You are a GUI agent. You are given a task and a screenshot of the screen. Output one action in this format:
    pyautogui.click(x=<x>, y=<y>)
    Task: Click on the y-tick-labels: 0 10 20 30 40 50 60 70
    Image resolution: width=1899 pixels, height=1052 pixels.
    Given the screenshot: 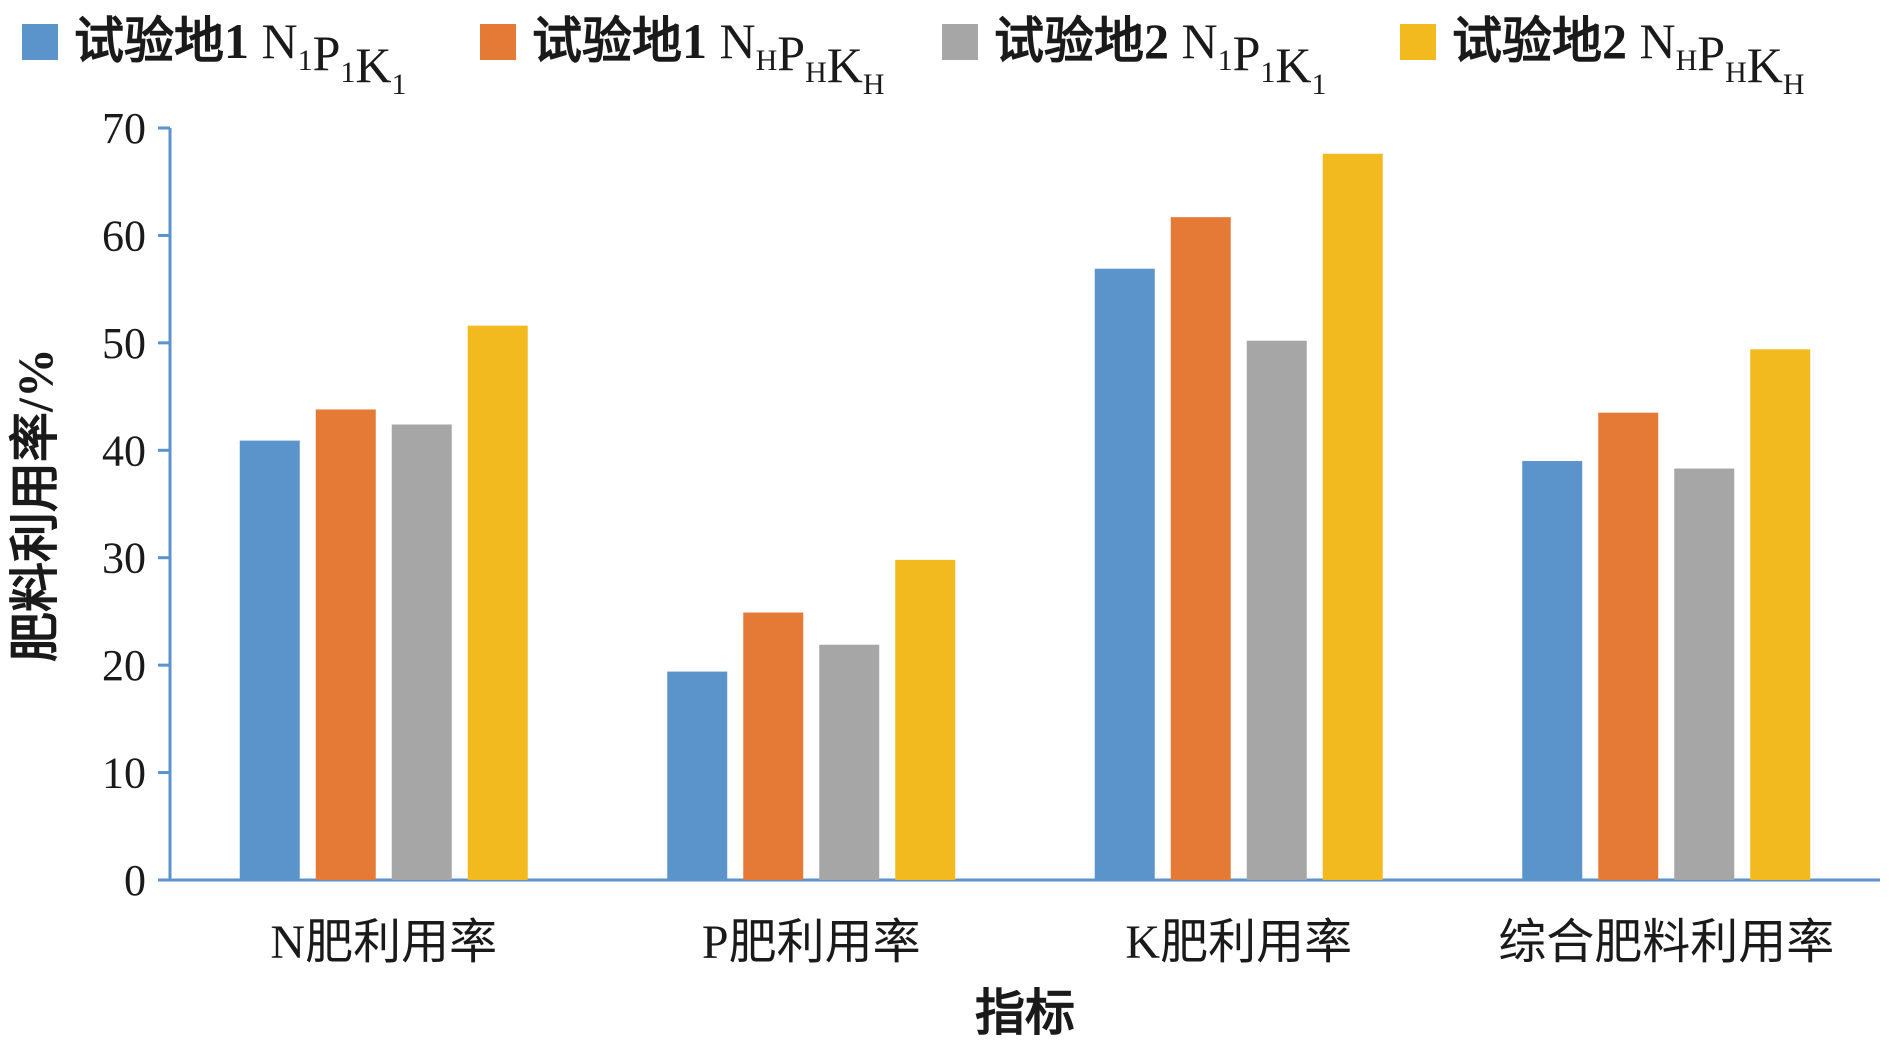 What is the action you would take?
    pyautogui.click(x=124, y=504)
    